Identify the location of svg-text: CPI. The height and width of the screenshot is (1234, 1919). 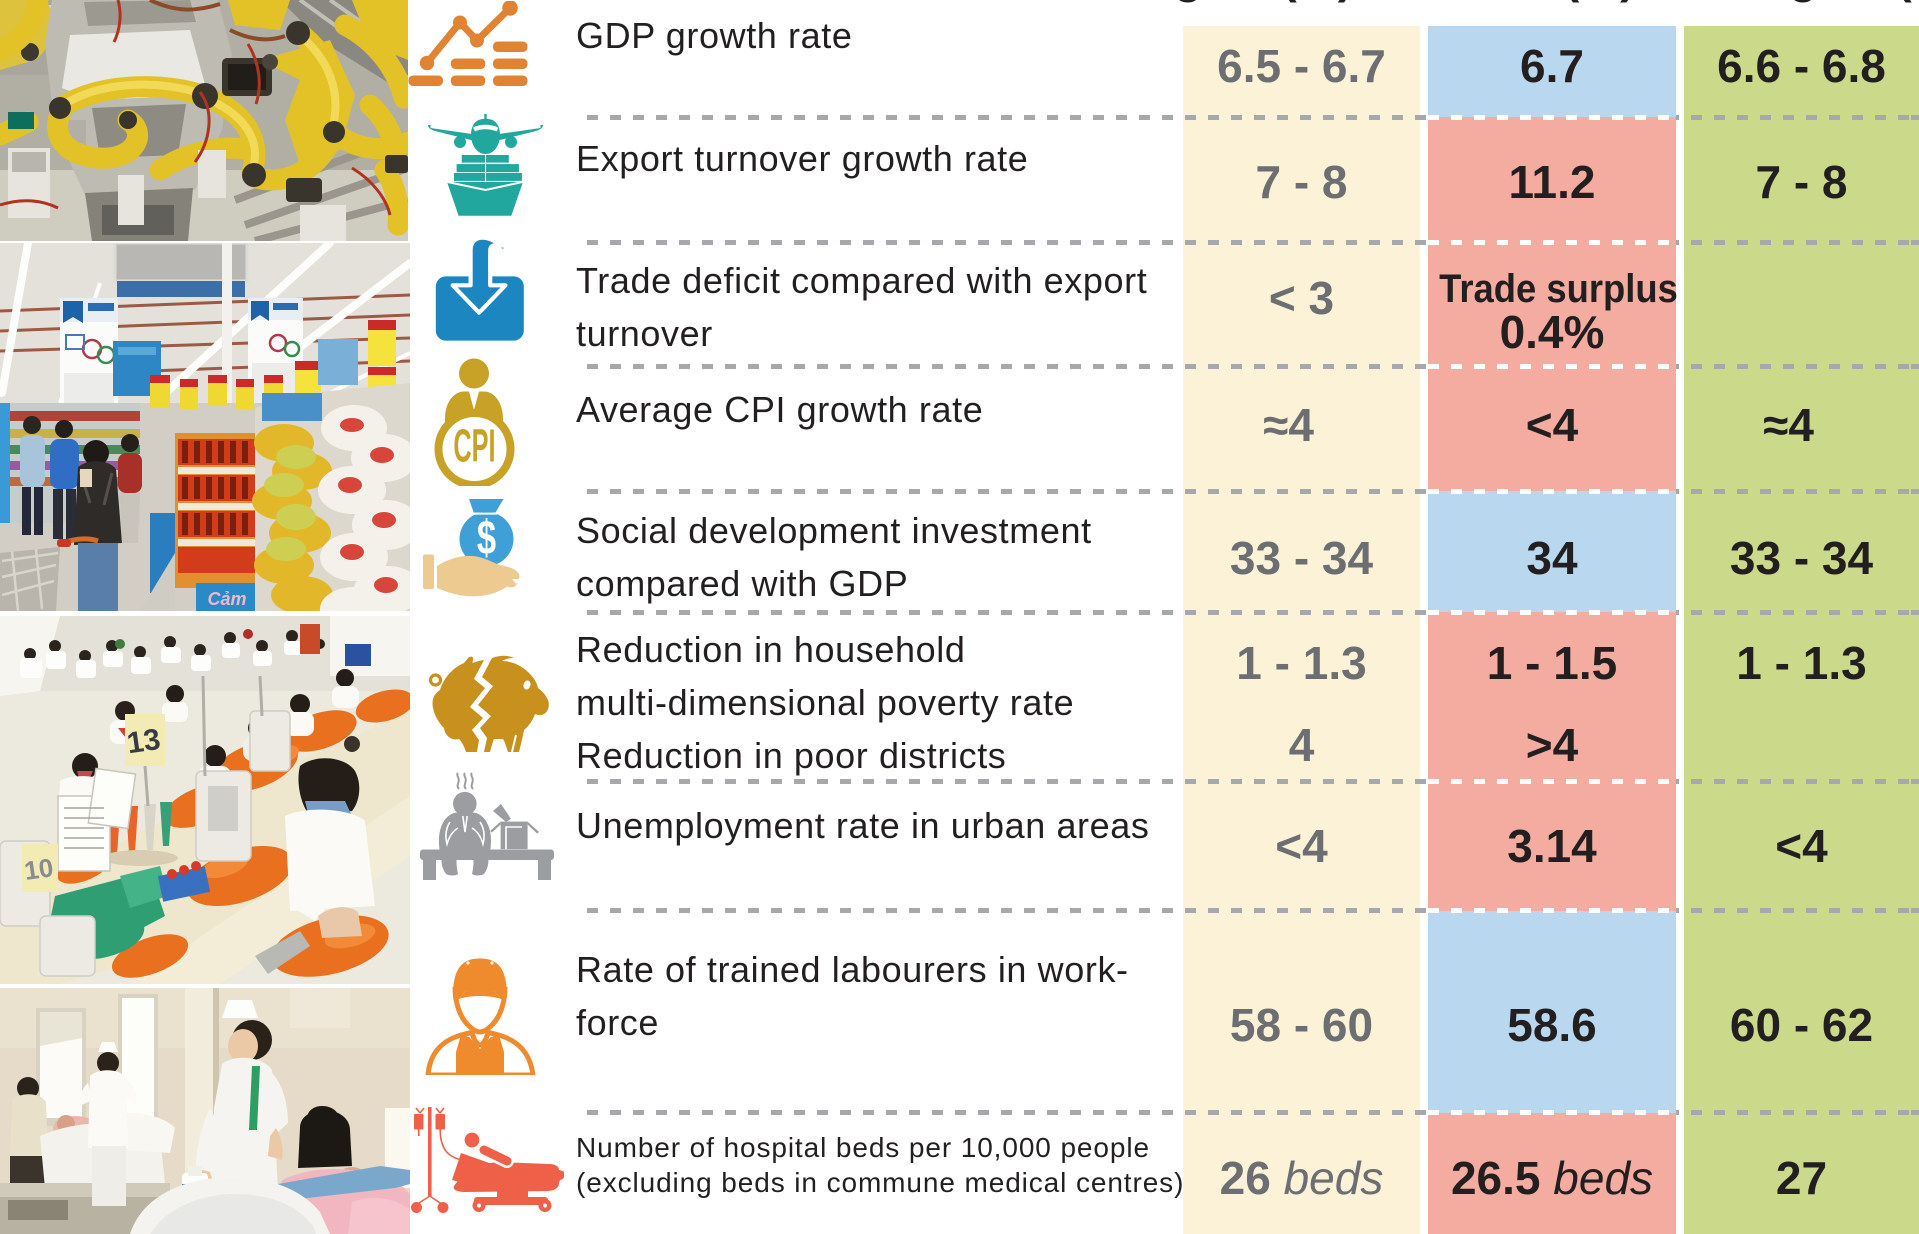
(474, 445).